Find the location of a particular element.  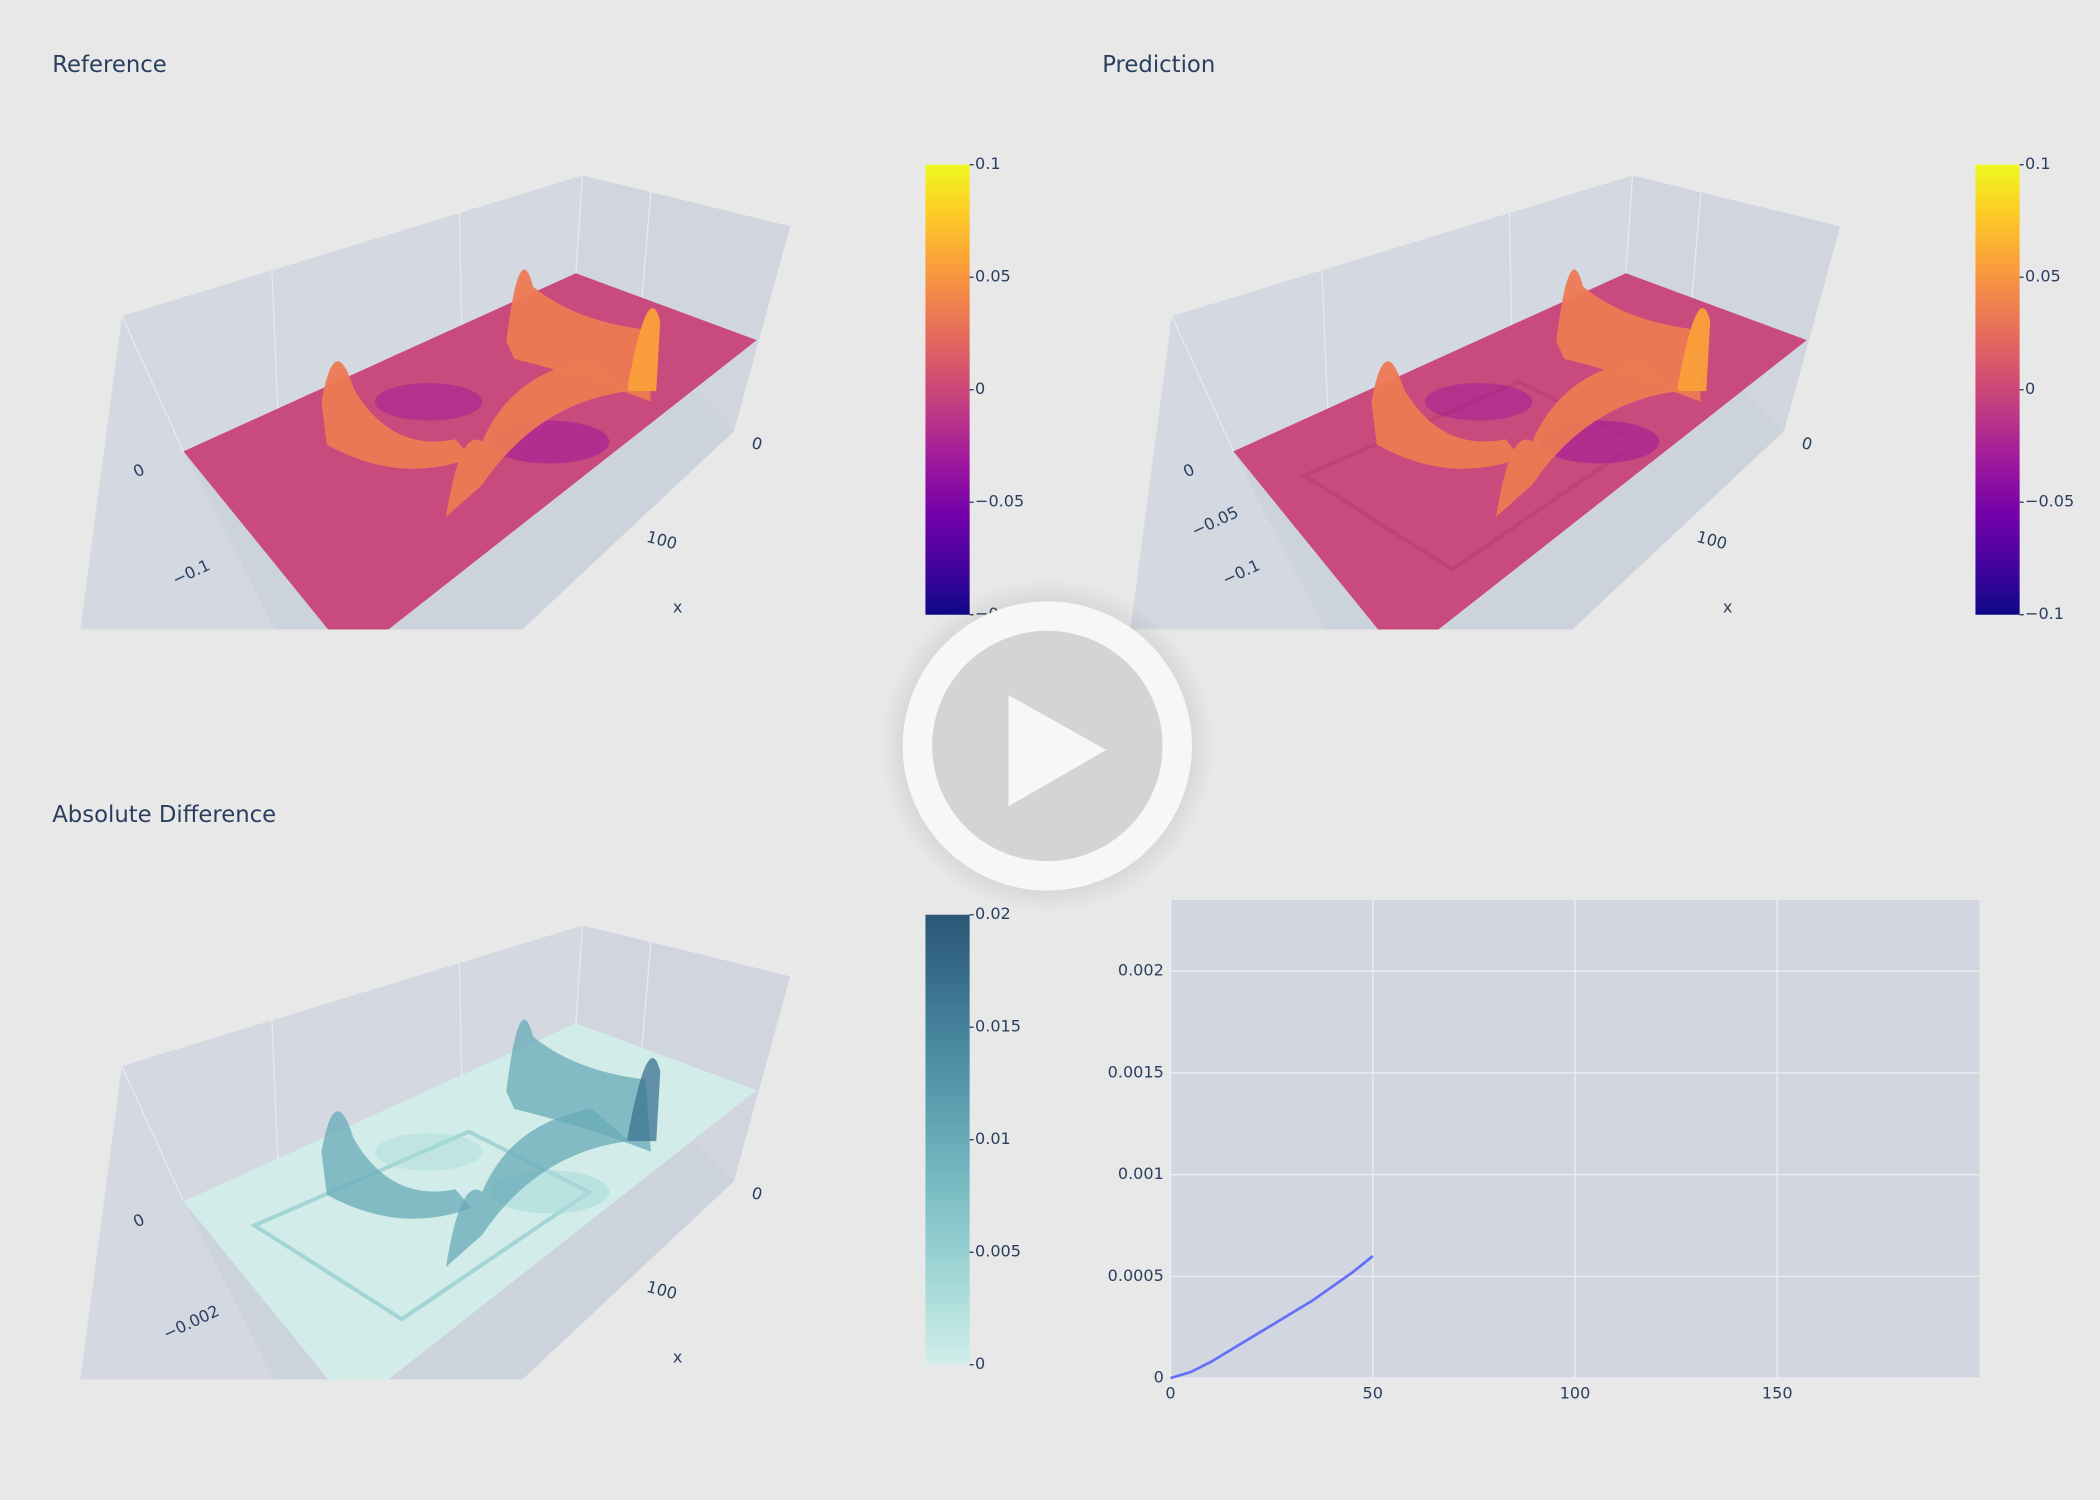

x-tick-label: 50 is located at coordinates (1373, 1393).